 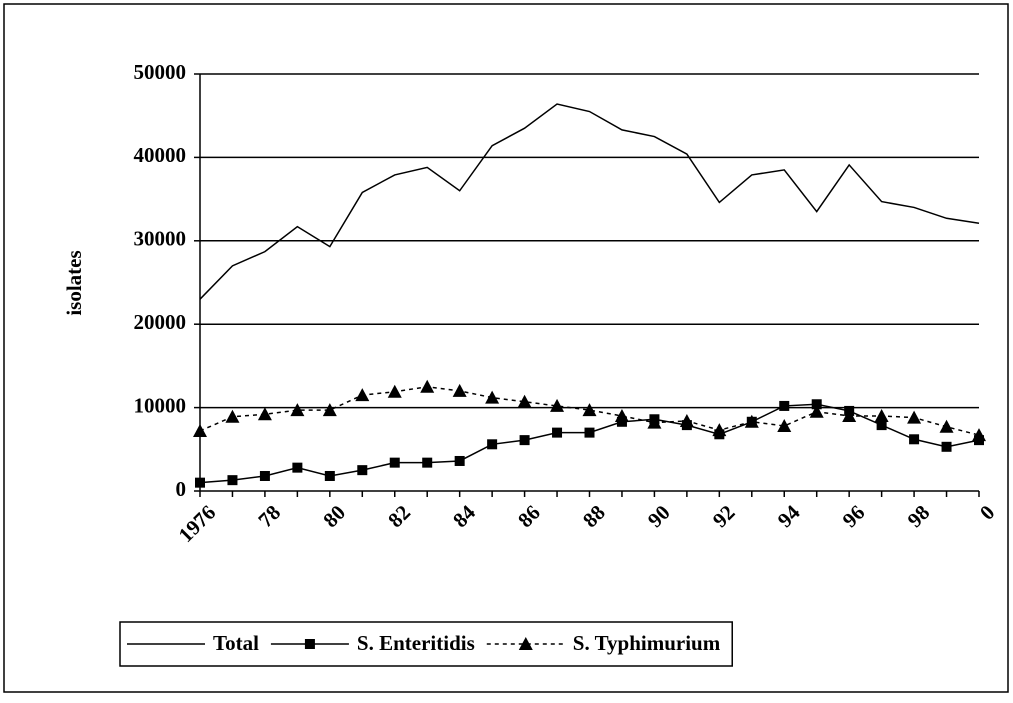 I want to click on legend-label: Total, so click(x=236, y=643).